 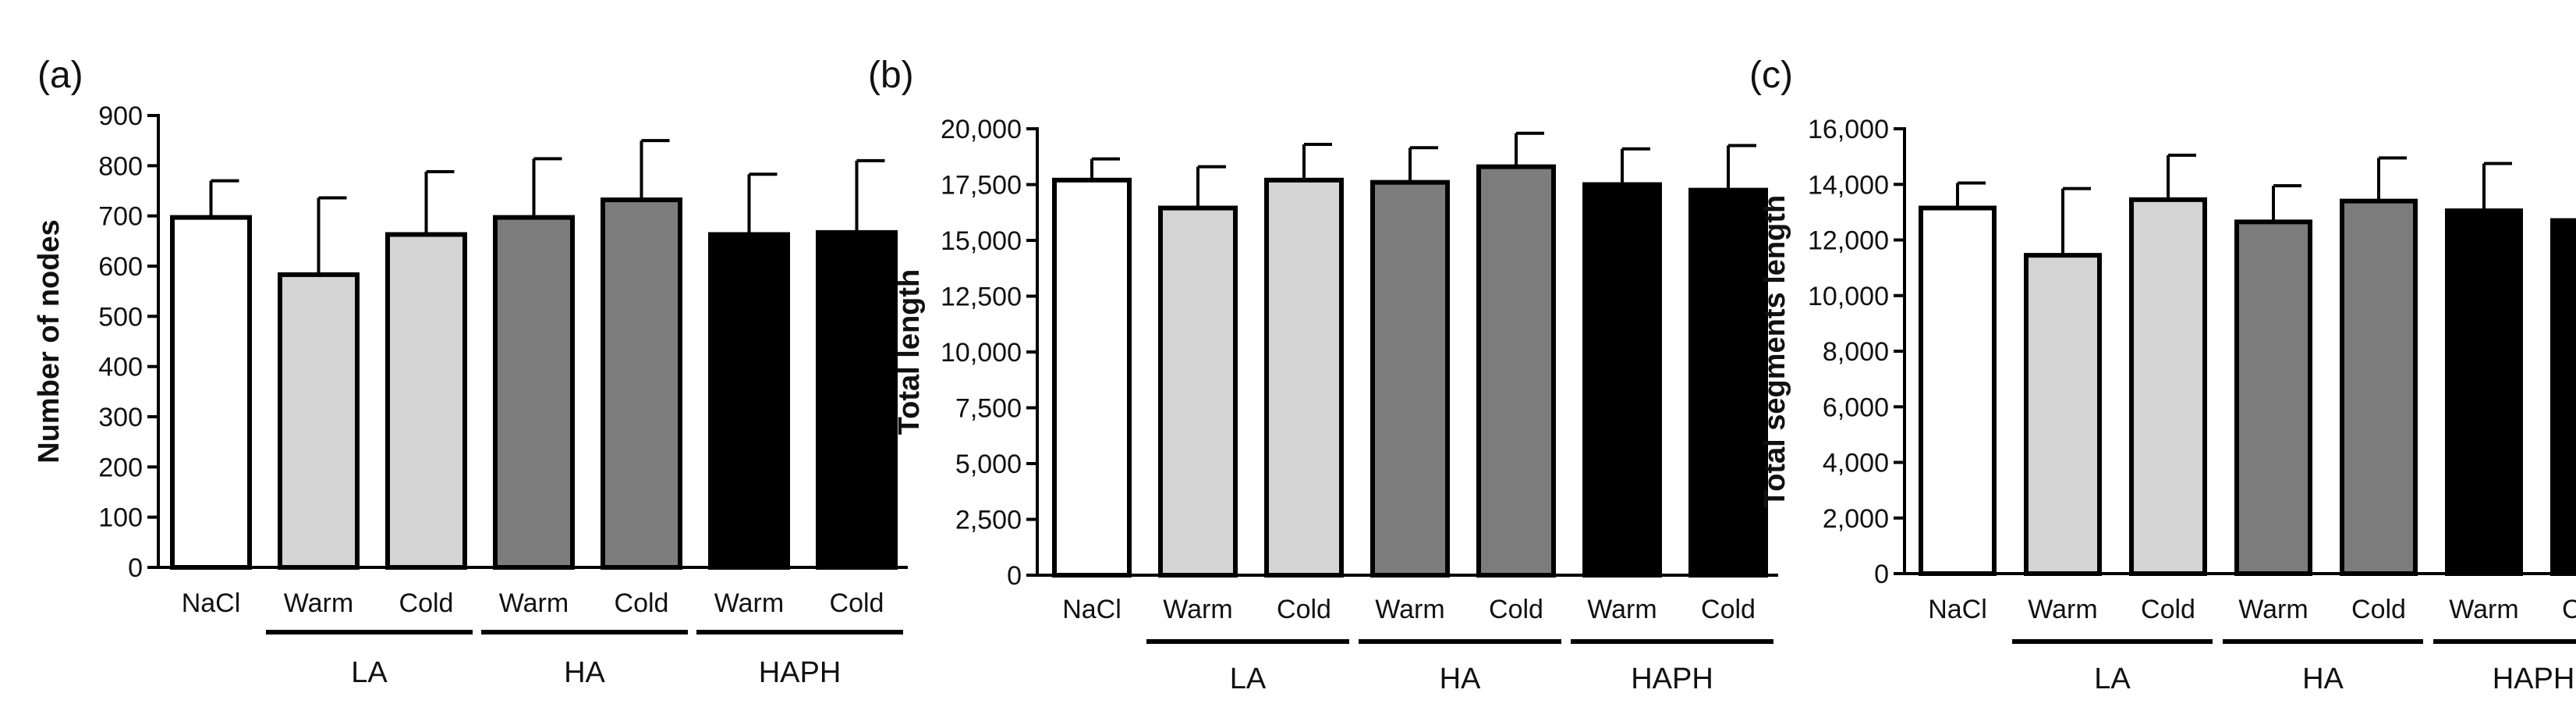 I want to click on panel-b-y-tick-label: 10,000, so click(x=982, y=353).